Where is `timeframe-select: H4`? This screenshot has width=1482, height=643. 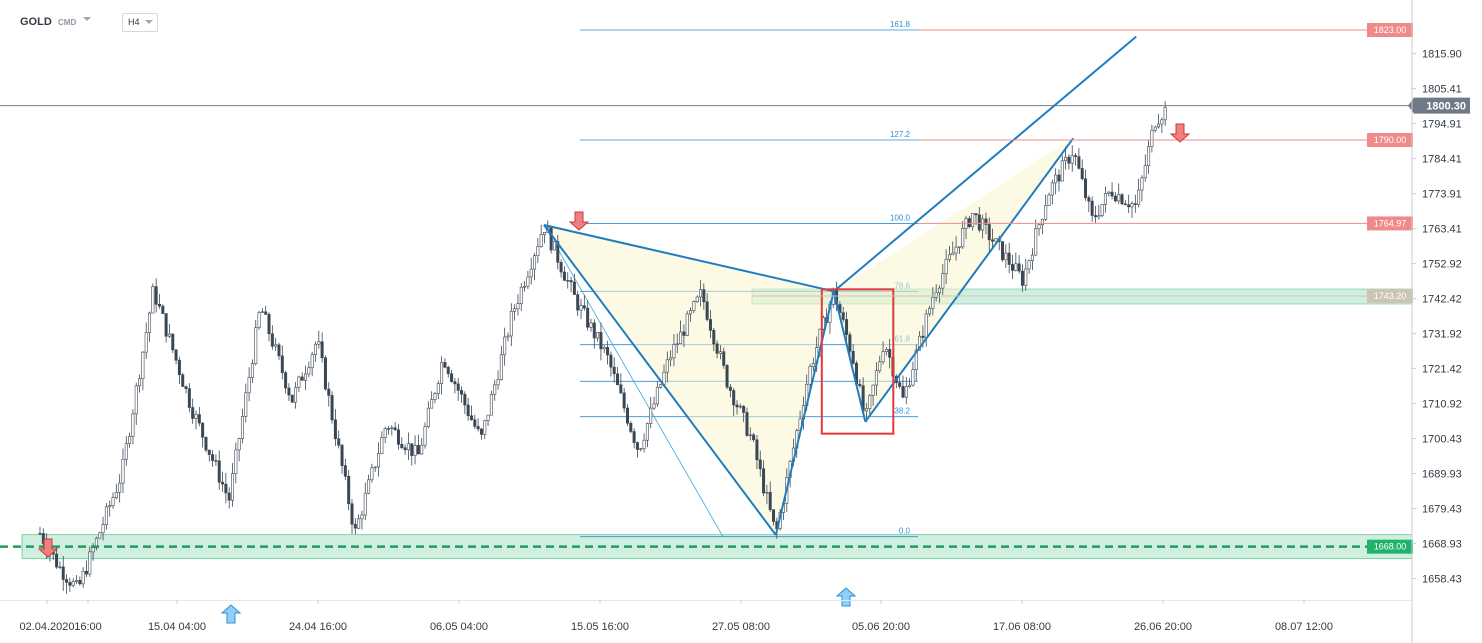
timeframe-select: H4 is located at coordinates (140, 22).